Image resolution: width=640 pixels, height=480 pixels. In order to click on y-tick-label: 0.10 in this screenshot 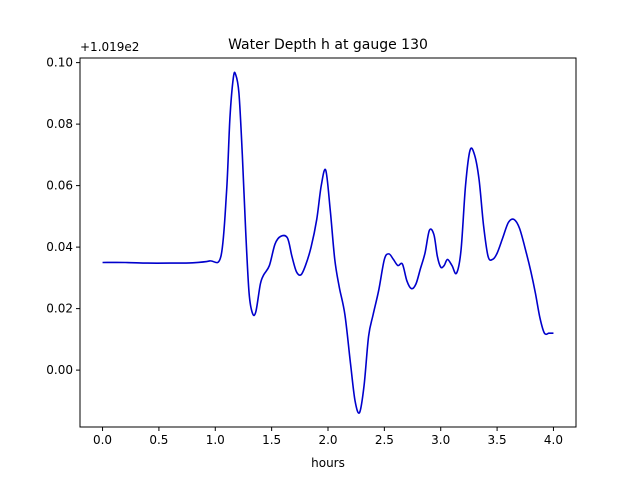, I will do `click(59, 63)`.